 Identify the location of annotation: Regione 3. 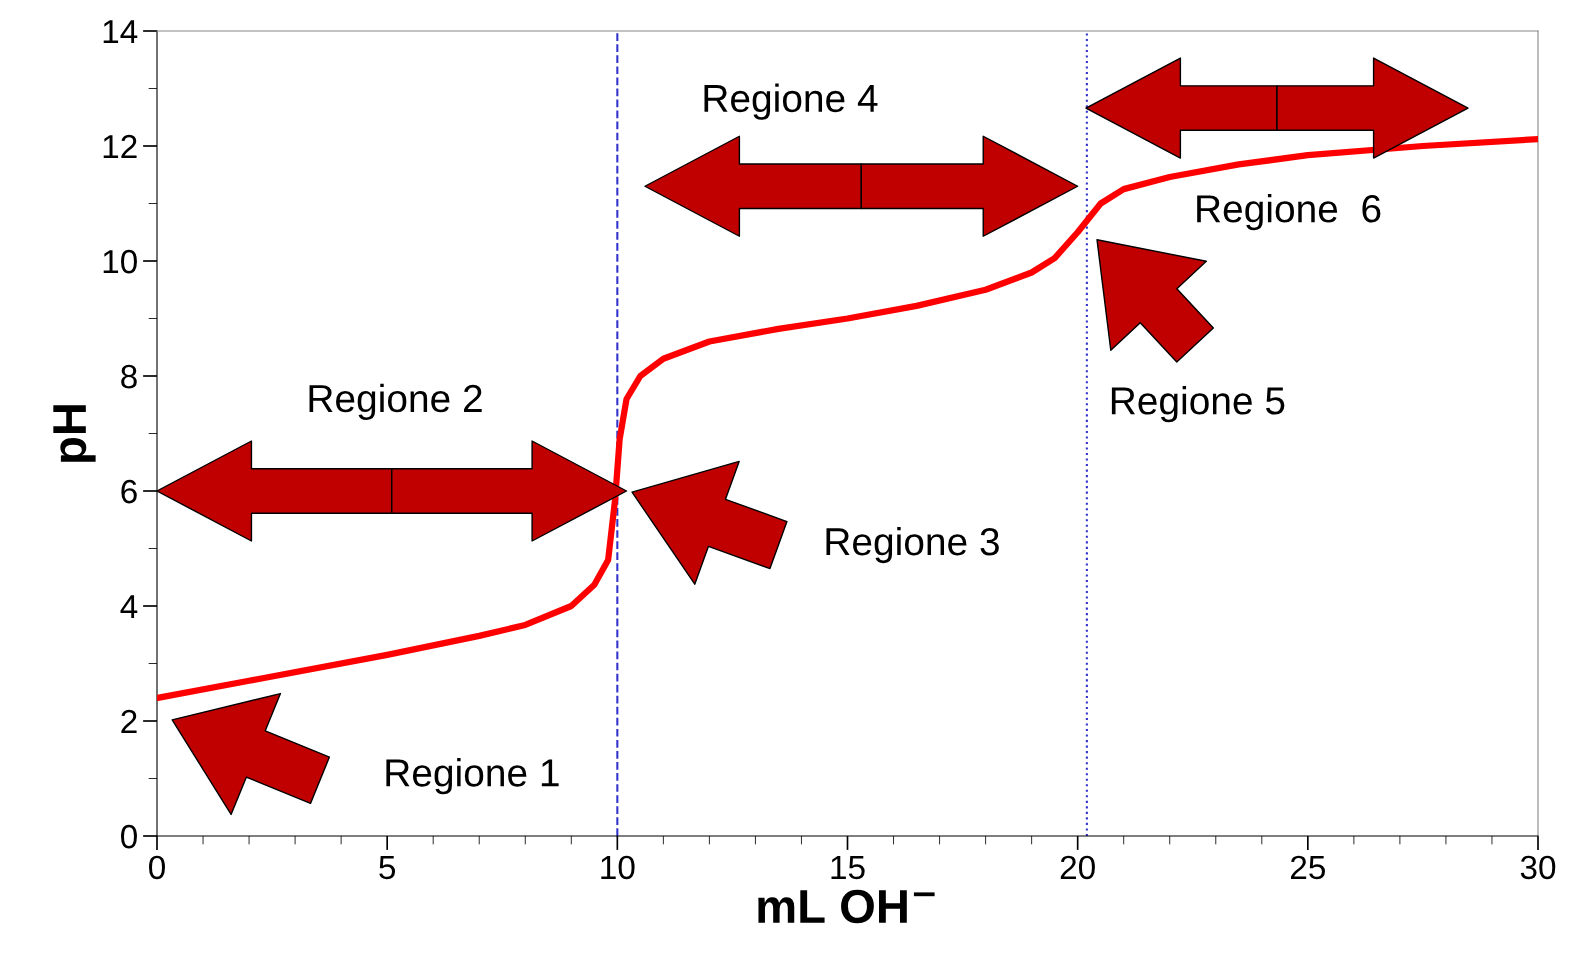
(912, 545).